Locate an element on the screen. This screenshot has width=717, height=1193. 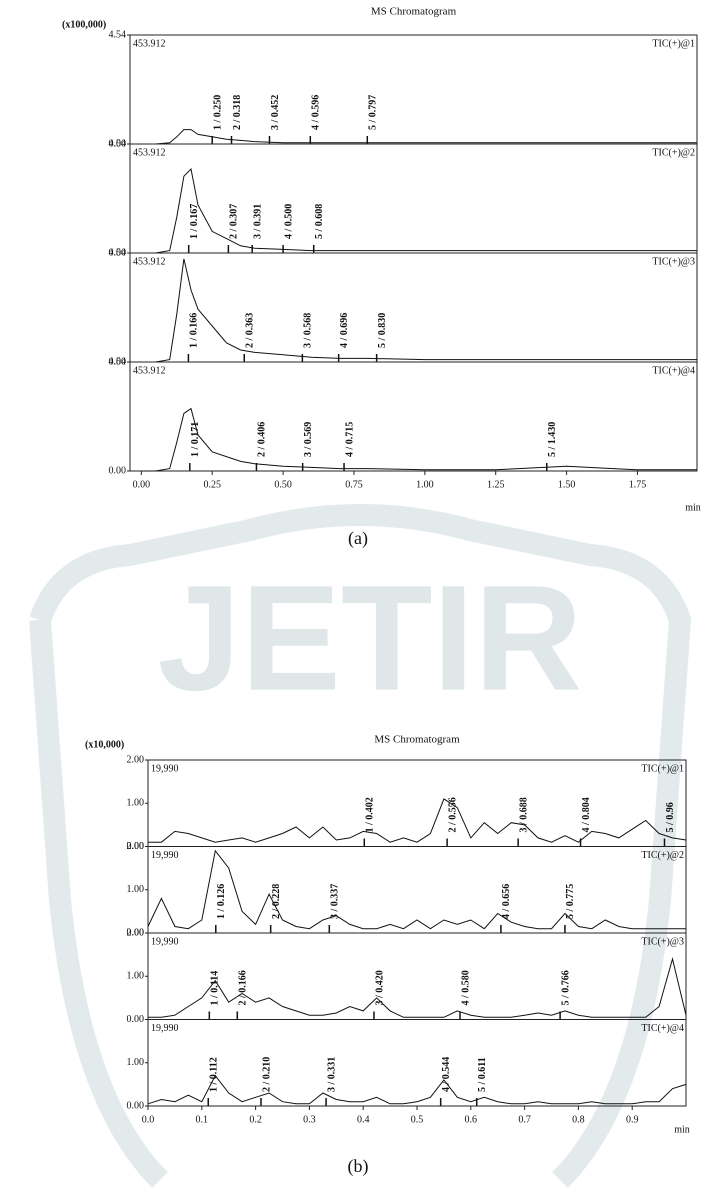
peak-label: 1 / 0.114 is located at coordinates (215, 988).